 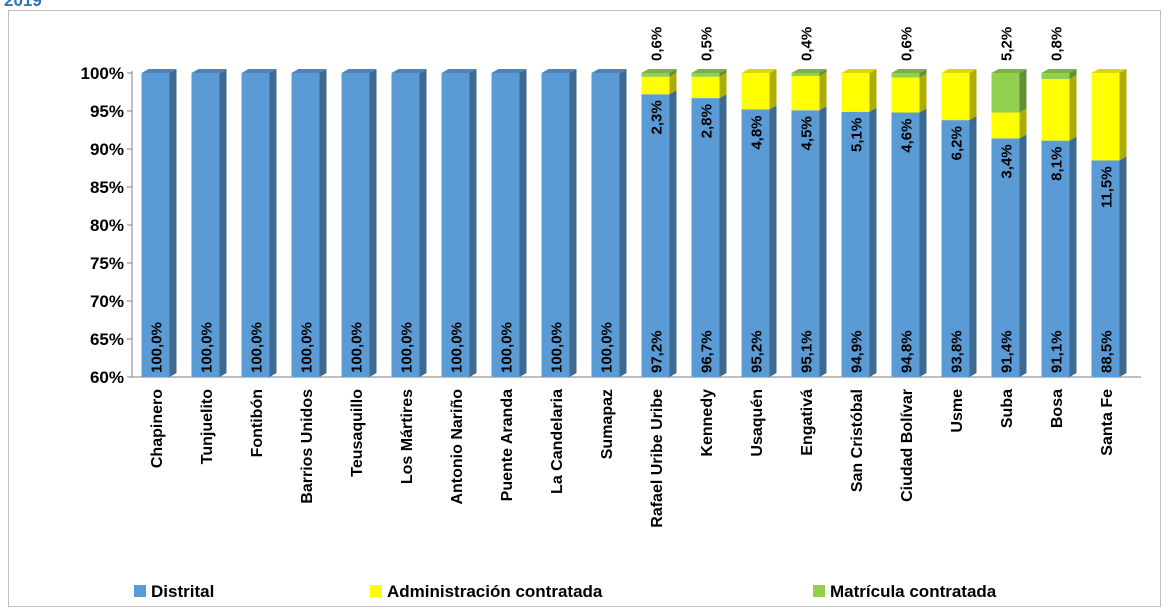 I want to click on category-label: Suba, so click(x=1007, y=408).